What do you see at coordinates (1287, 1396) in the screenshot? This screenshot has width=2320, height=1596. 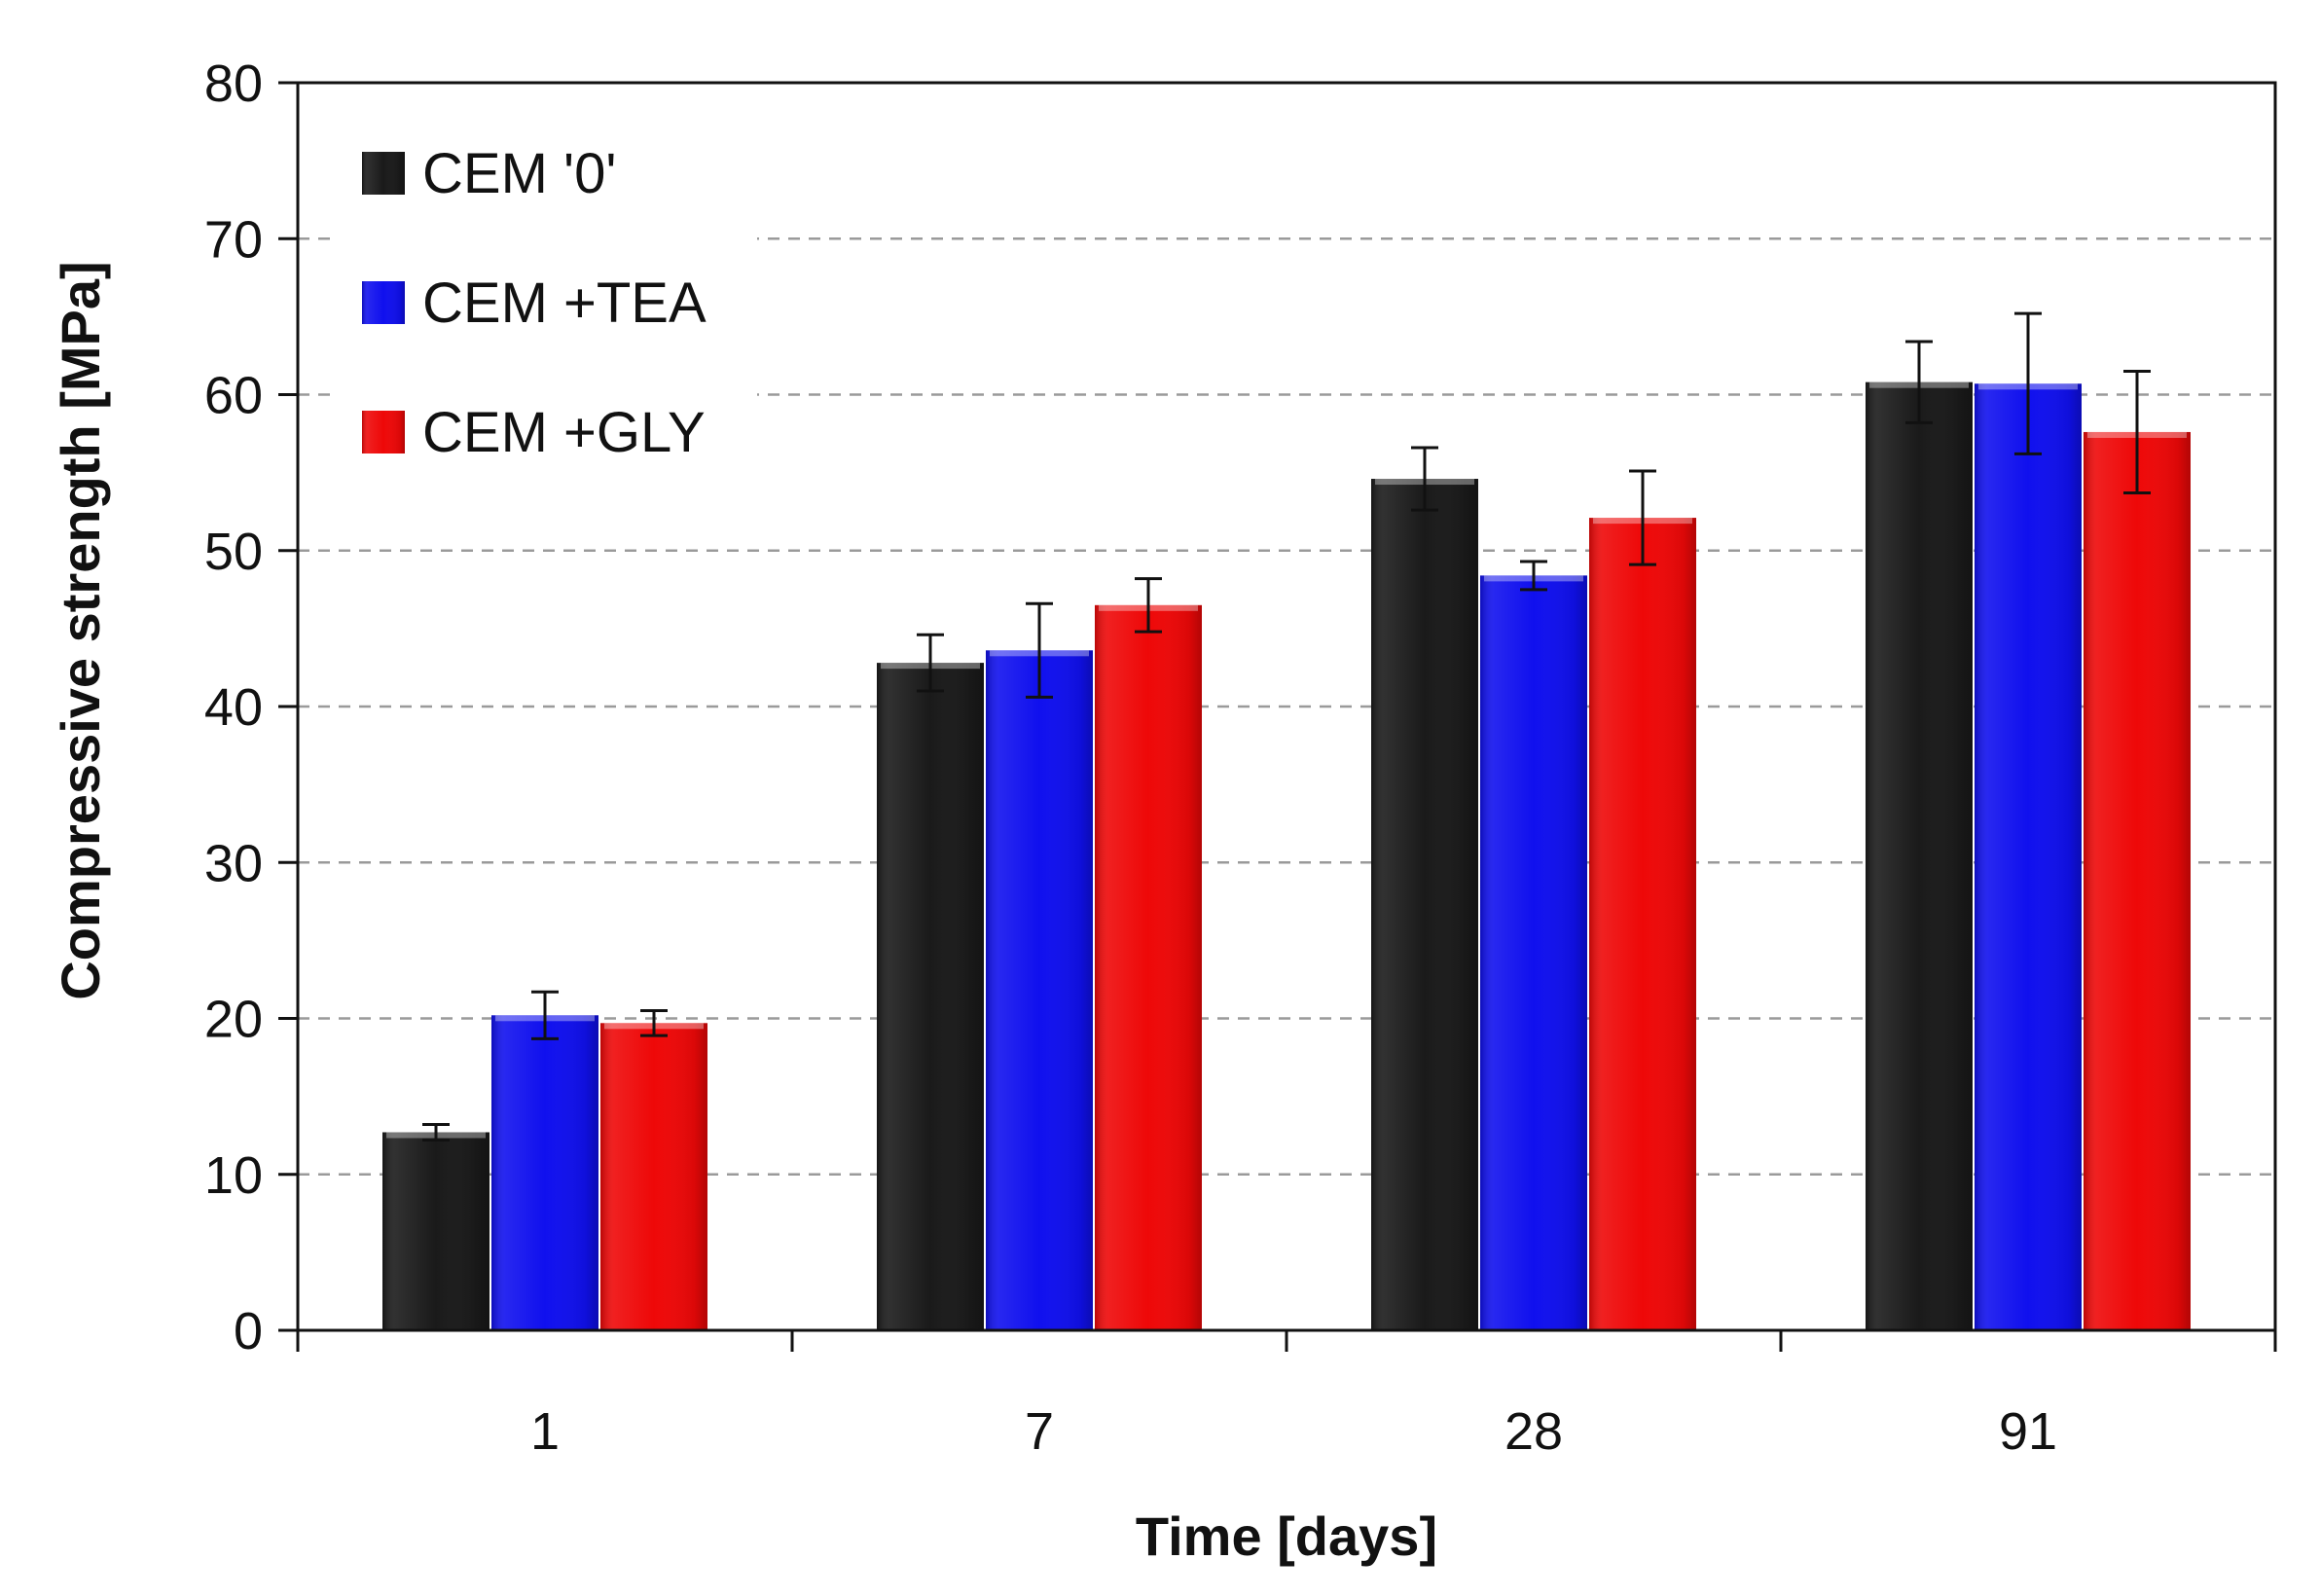 I see `x-axis: 1 7 28 91` at bounding box center [1287, 1396].